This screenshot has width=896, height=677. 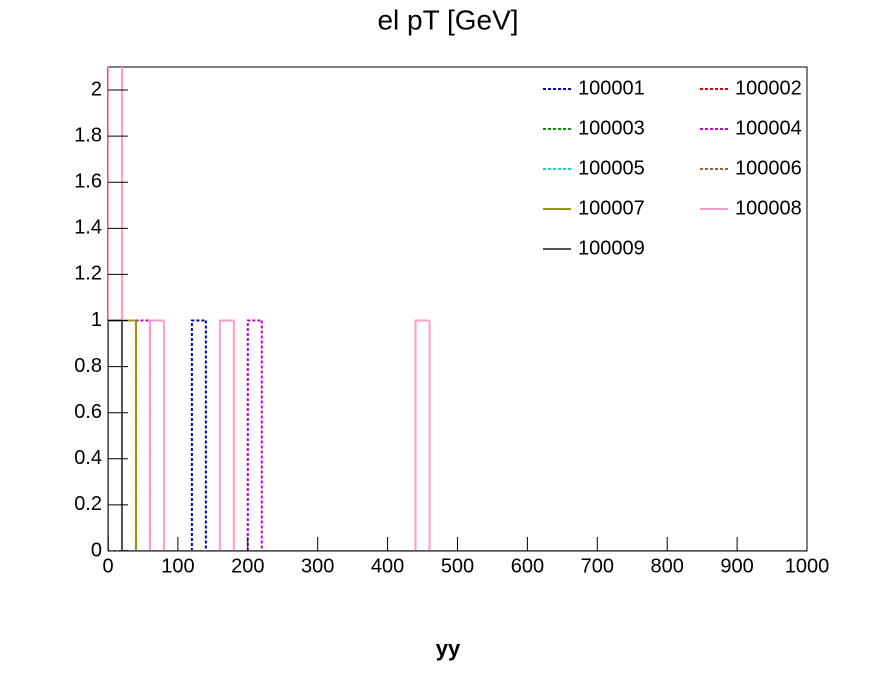 What do you see at coordinates (611, 88) in the screenshot?
I see `legend-label: 100001` at bounding box center [611, 88].